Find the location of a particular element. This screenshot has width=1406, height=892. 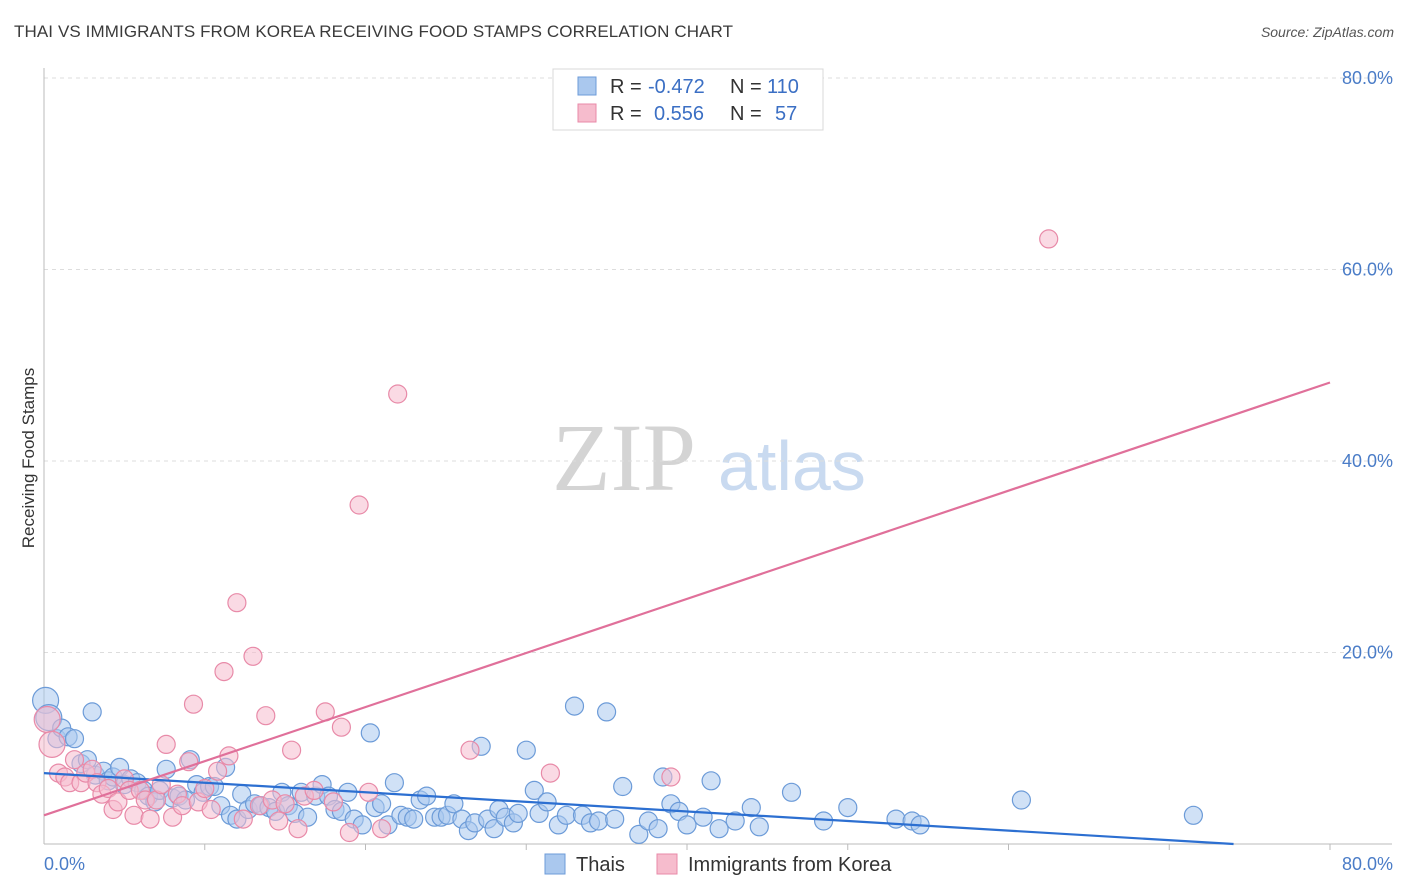

x-tick-label-max: 80.0% is located at coordinates (1367, 864).